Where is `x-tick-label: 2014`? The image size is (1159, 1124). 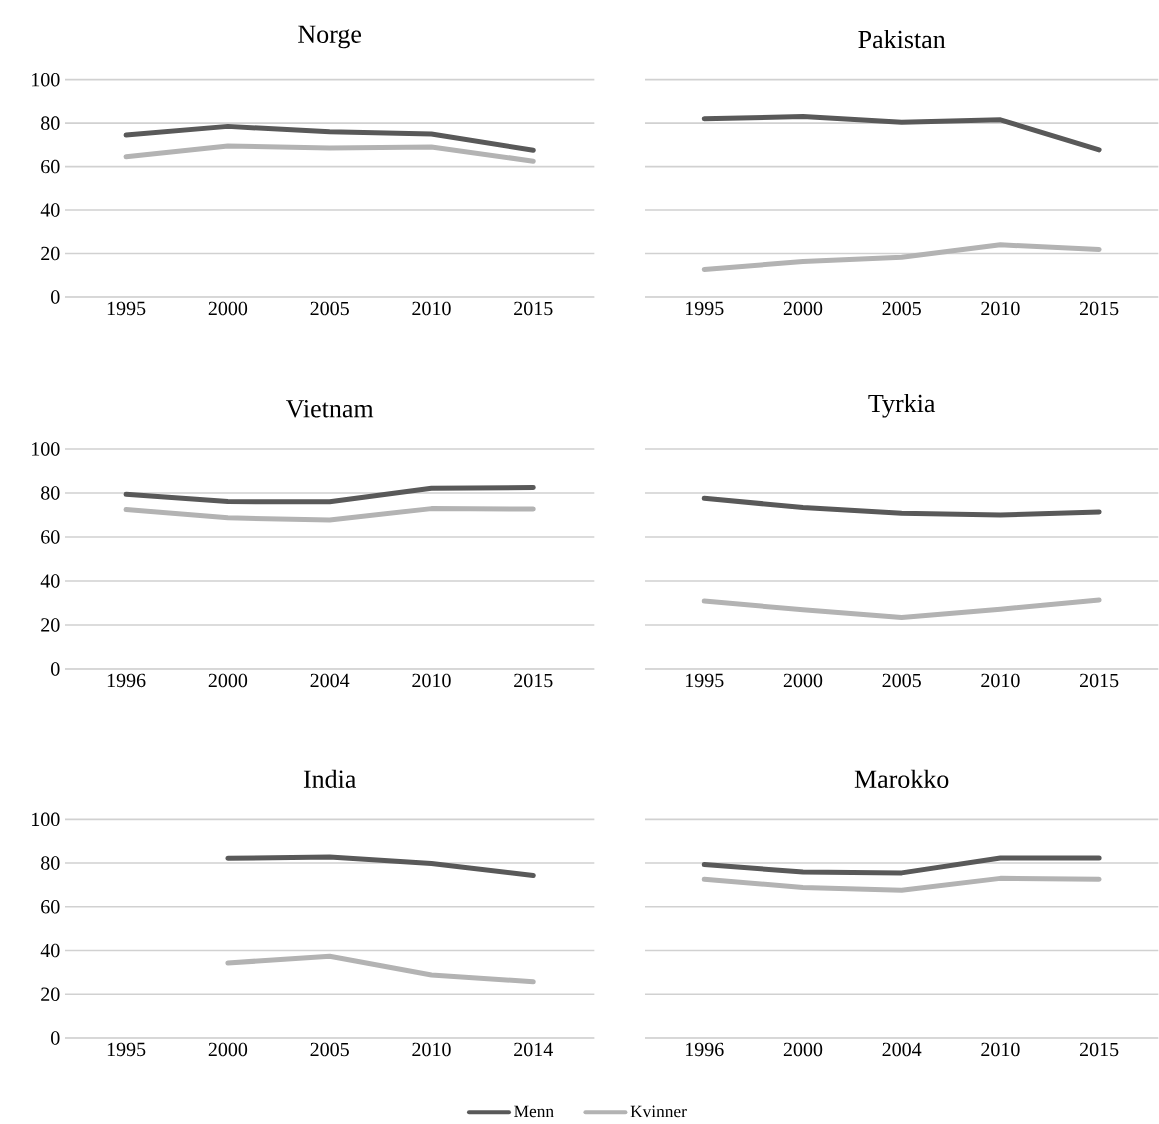
x-tick-label: 2014 is located at coordinates (533, 1049).